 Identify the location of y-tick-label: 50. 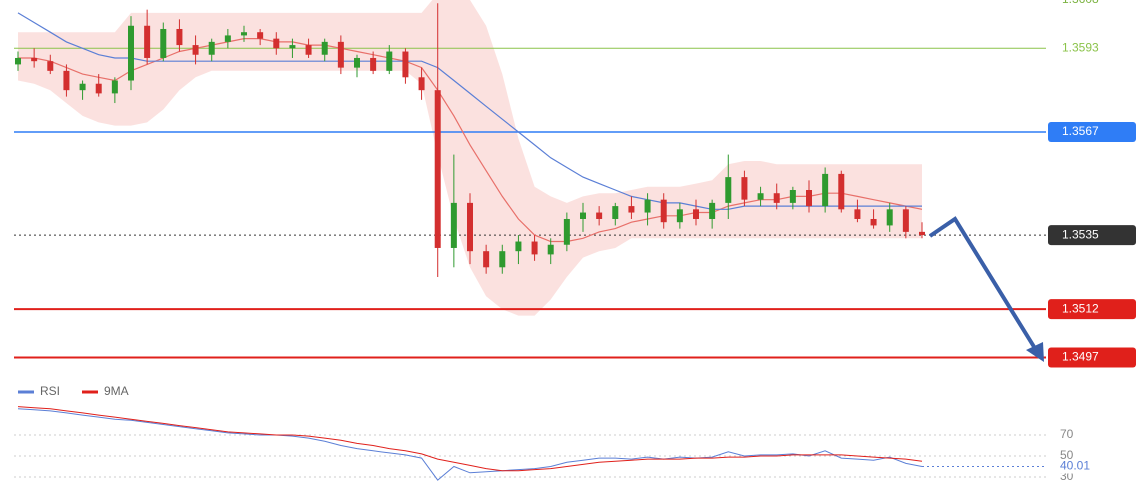
(1067, 455).